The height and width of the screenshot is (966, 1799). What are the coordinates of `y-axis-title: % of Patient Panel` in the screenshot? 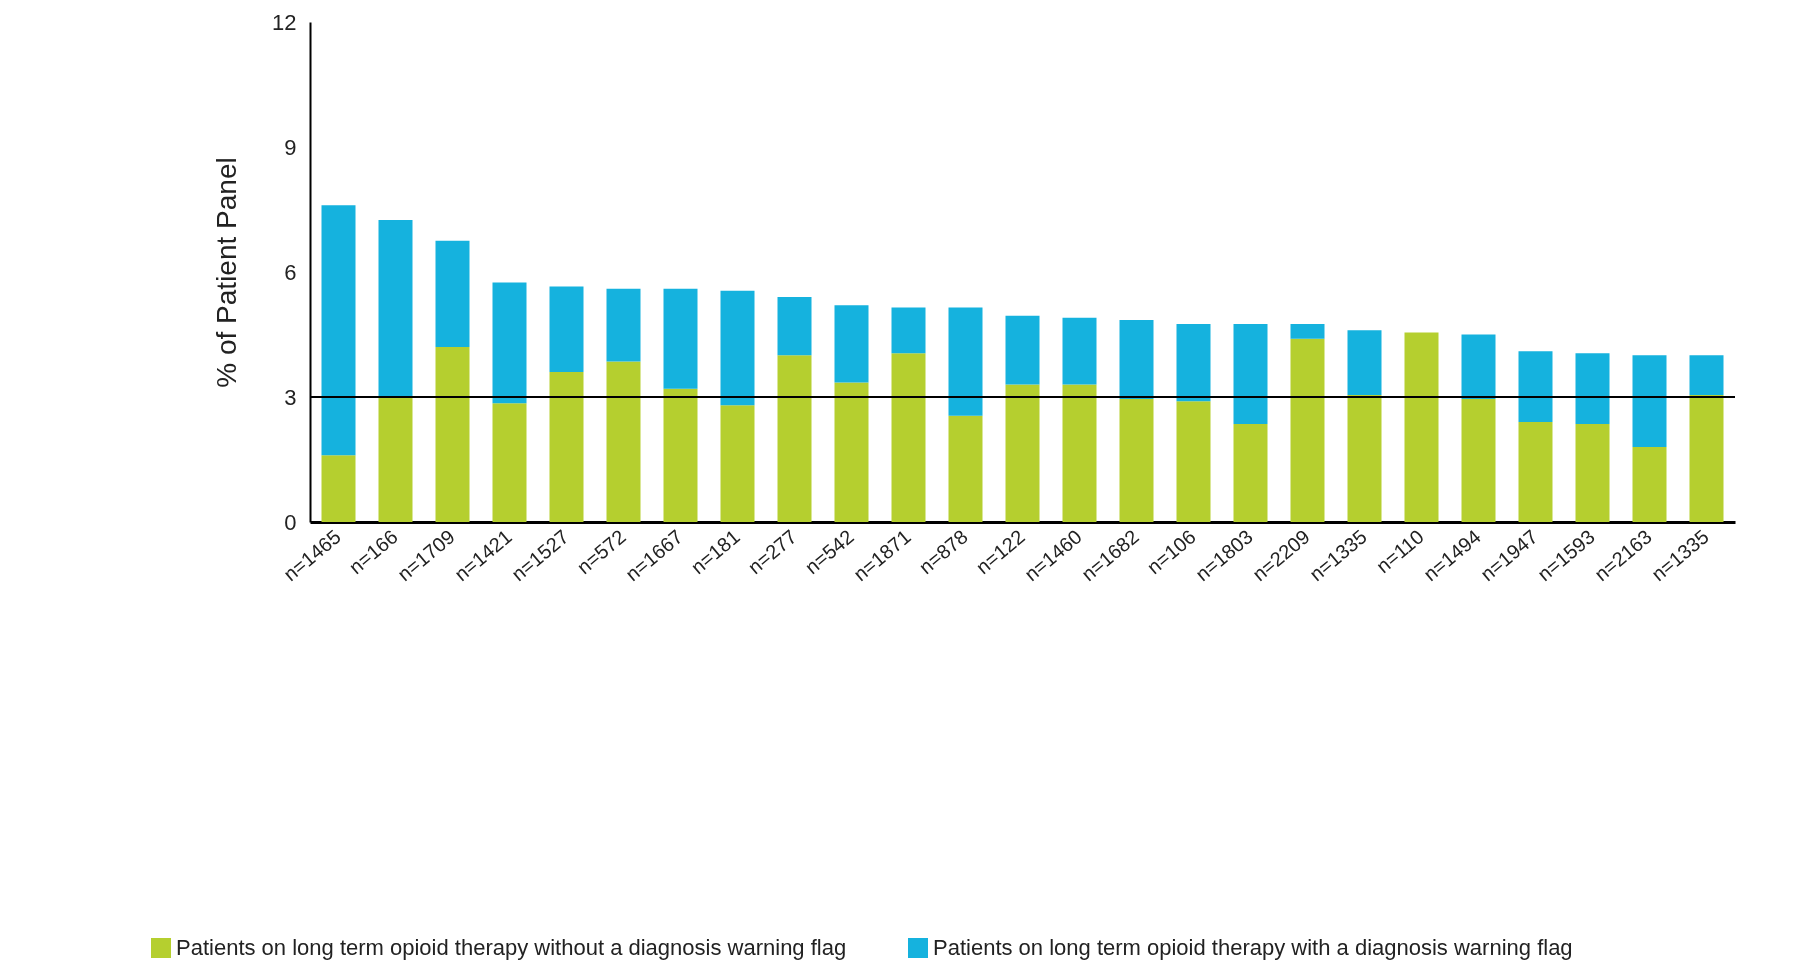 It's located at (227, 272).